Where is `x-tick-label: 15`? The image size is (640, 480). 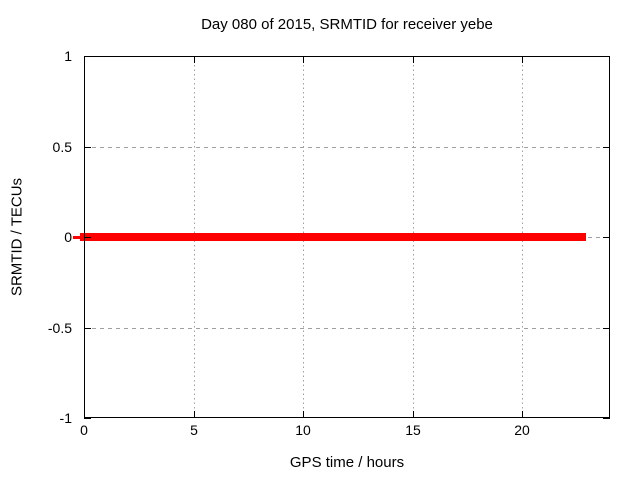 x-tick-label: 15 is located at coordinates (413, 430).